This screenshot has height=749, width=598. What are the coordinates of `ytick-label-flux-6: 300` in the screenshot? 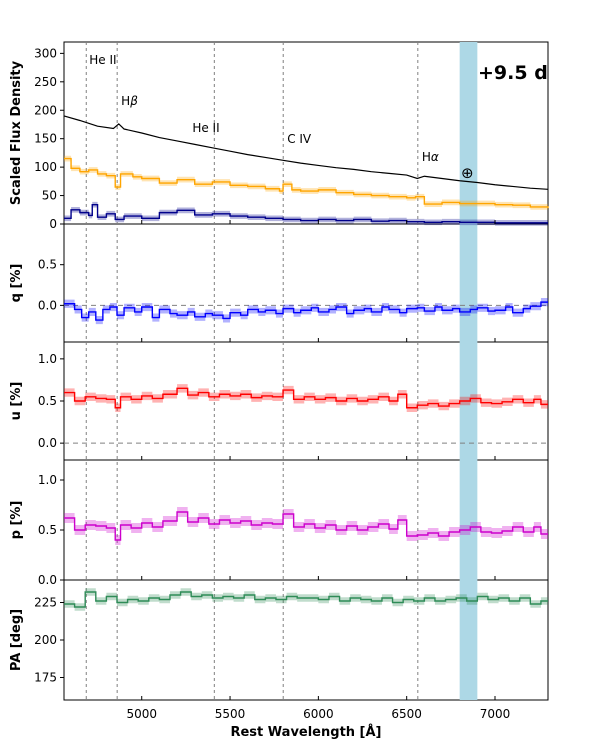 It's located at (45, 53).